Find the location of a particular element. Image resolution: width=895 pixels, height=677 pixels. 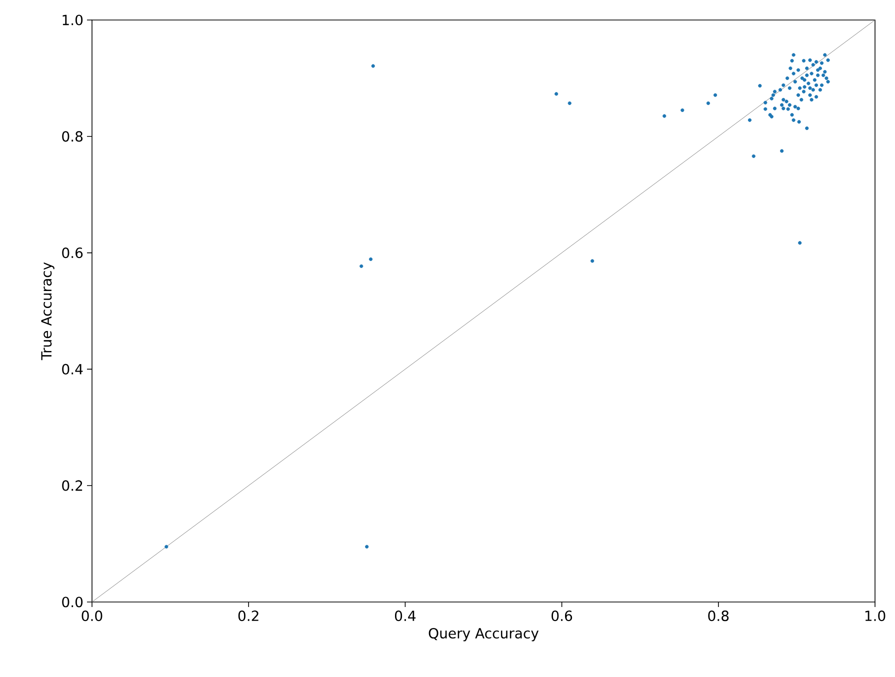

y-tick-label: 1.0 is located at coordinates (72, 20).